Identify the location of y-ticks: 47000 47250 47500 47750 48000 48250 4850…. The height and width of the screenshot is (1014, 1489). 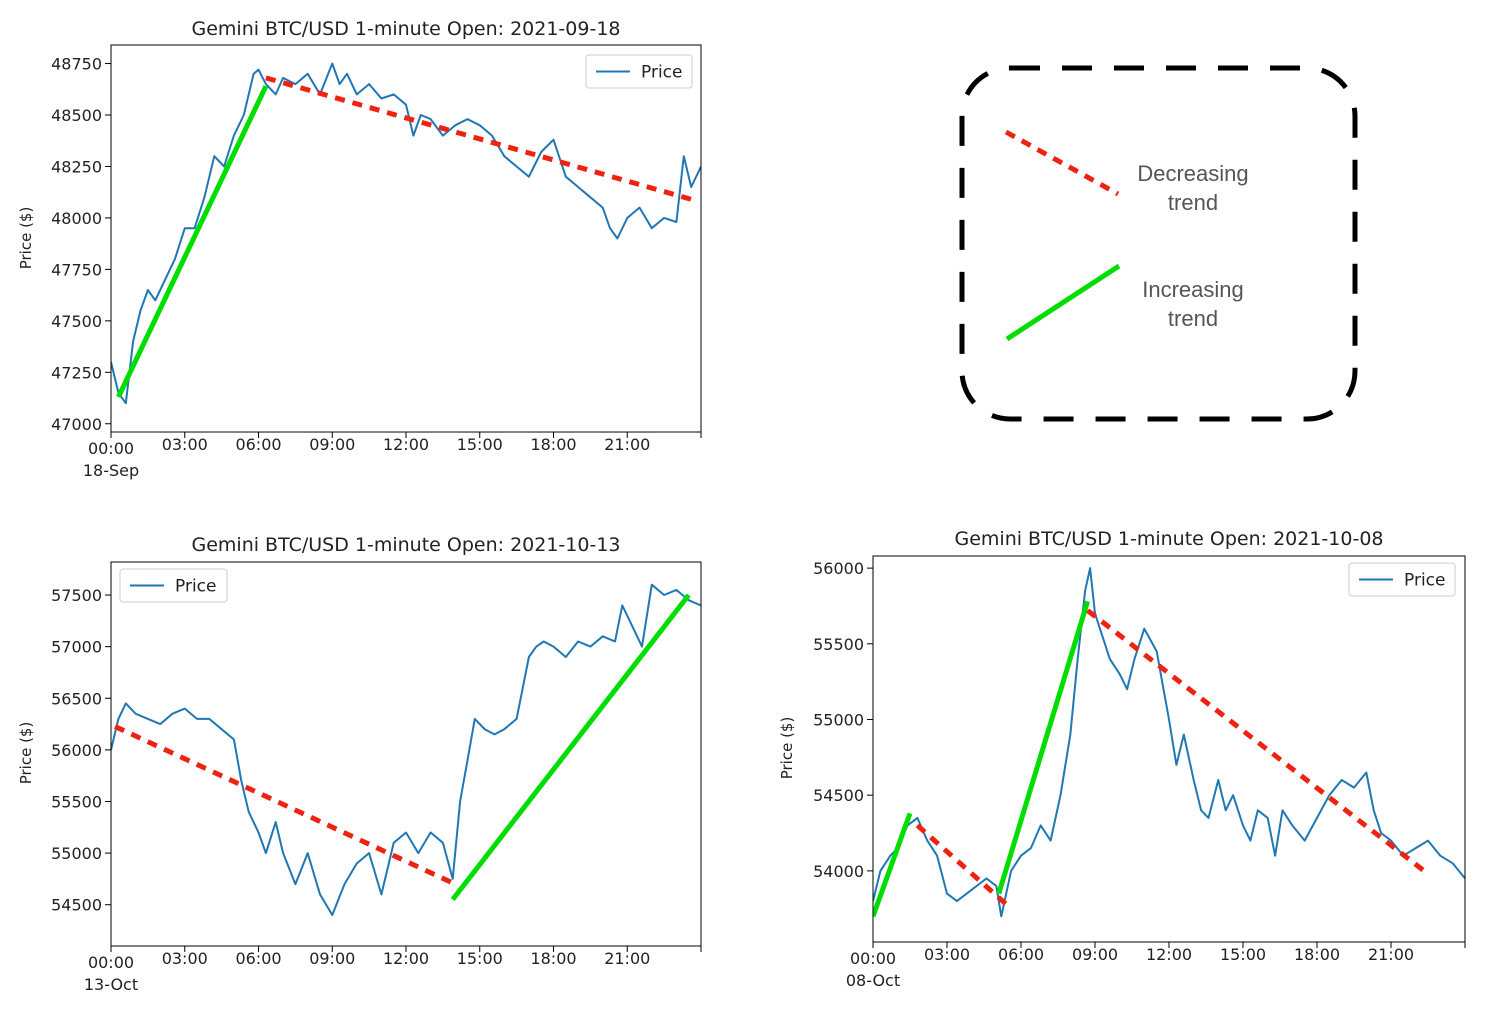
(76, 244).